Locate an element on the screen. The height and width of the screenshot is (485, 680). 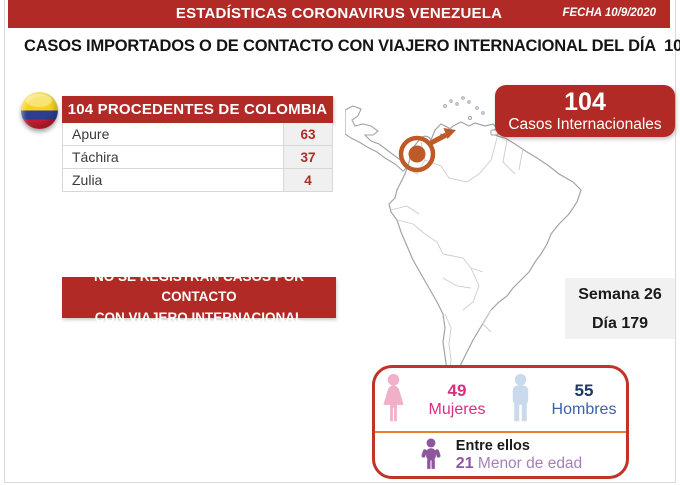
week-label: Semana 26 is located at coordinates (620, 294).